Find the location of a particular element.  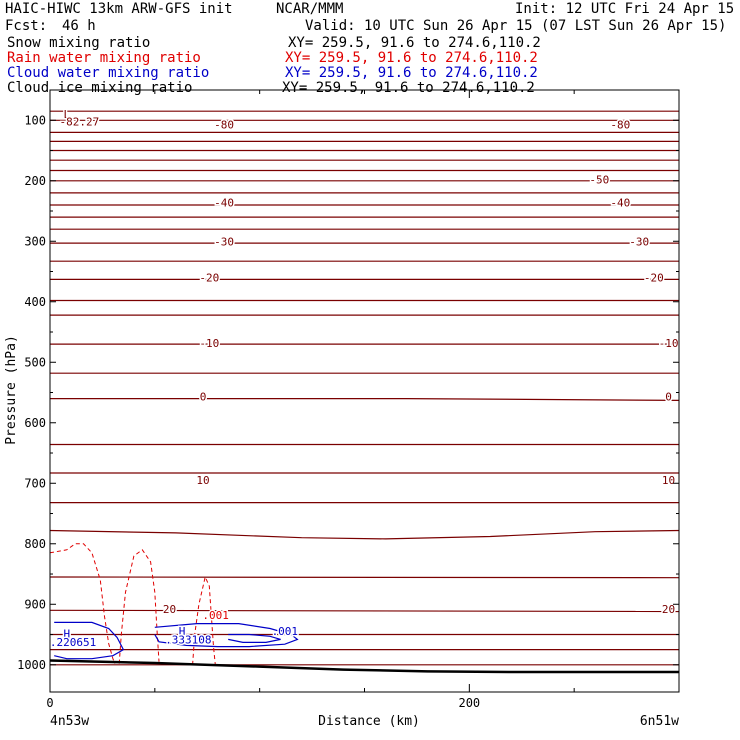

legend-cloud-ice-name: Cloud ice mixing ratio is located at coordinates (100, 88).